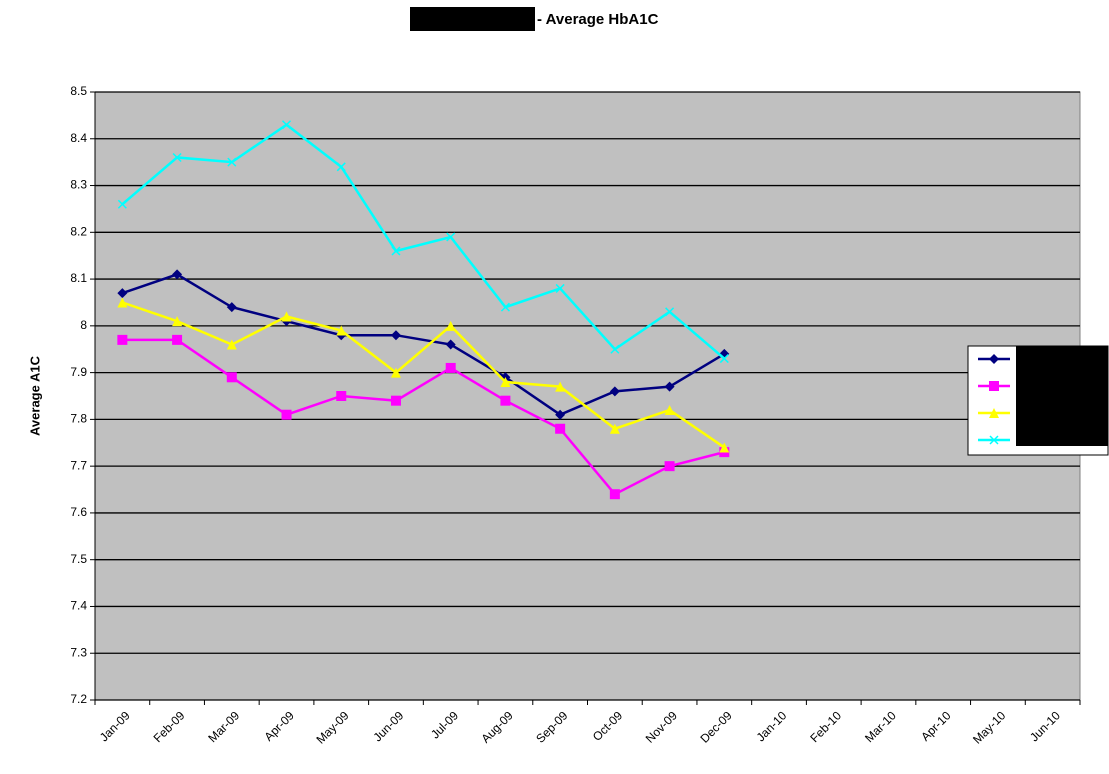  What do you see at coordinates (78, 91) in the screenshot?
I see `y-tick-label: 8.5` at bounding box center [78, 91].